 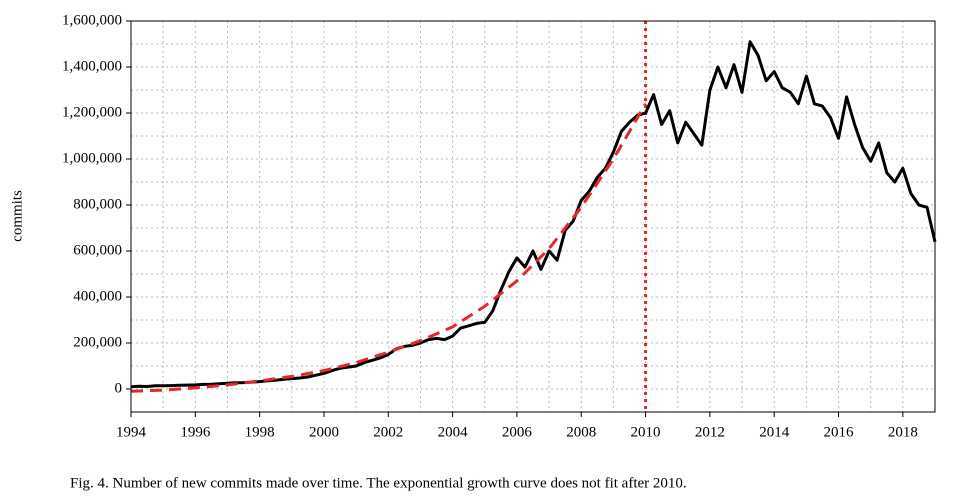 I want to click on y-tick-label: 200,000, so click(x=97, y=342).